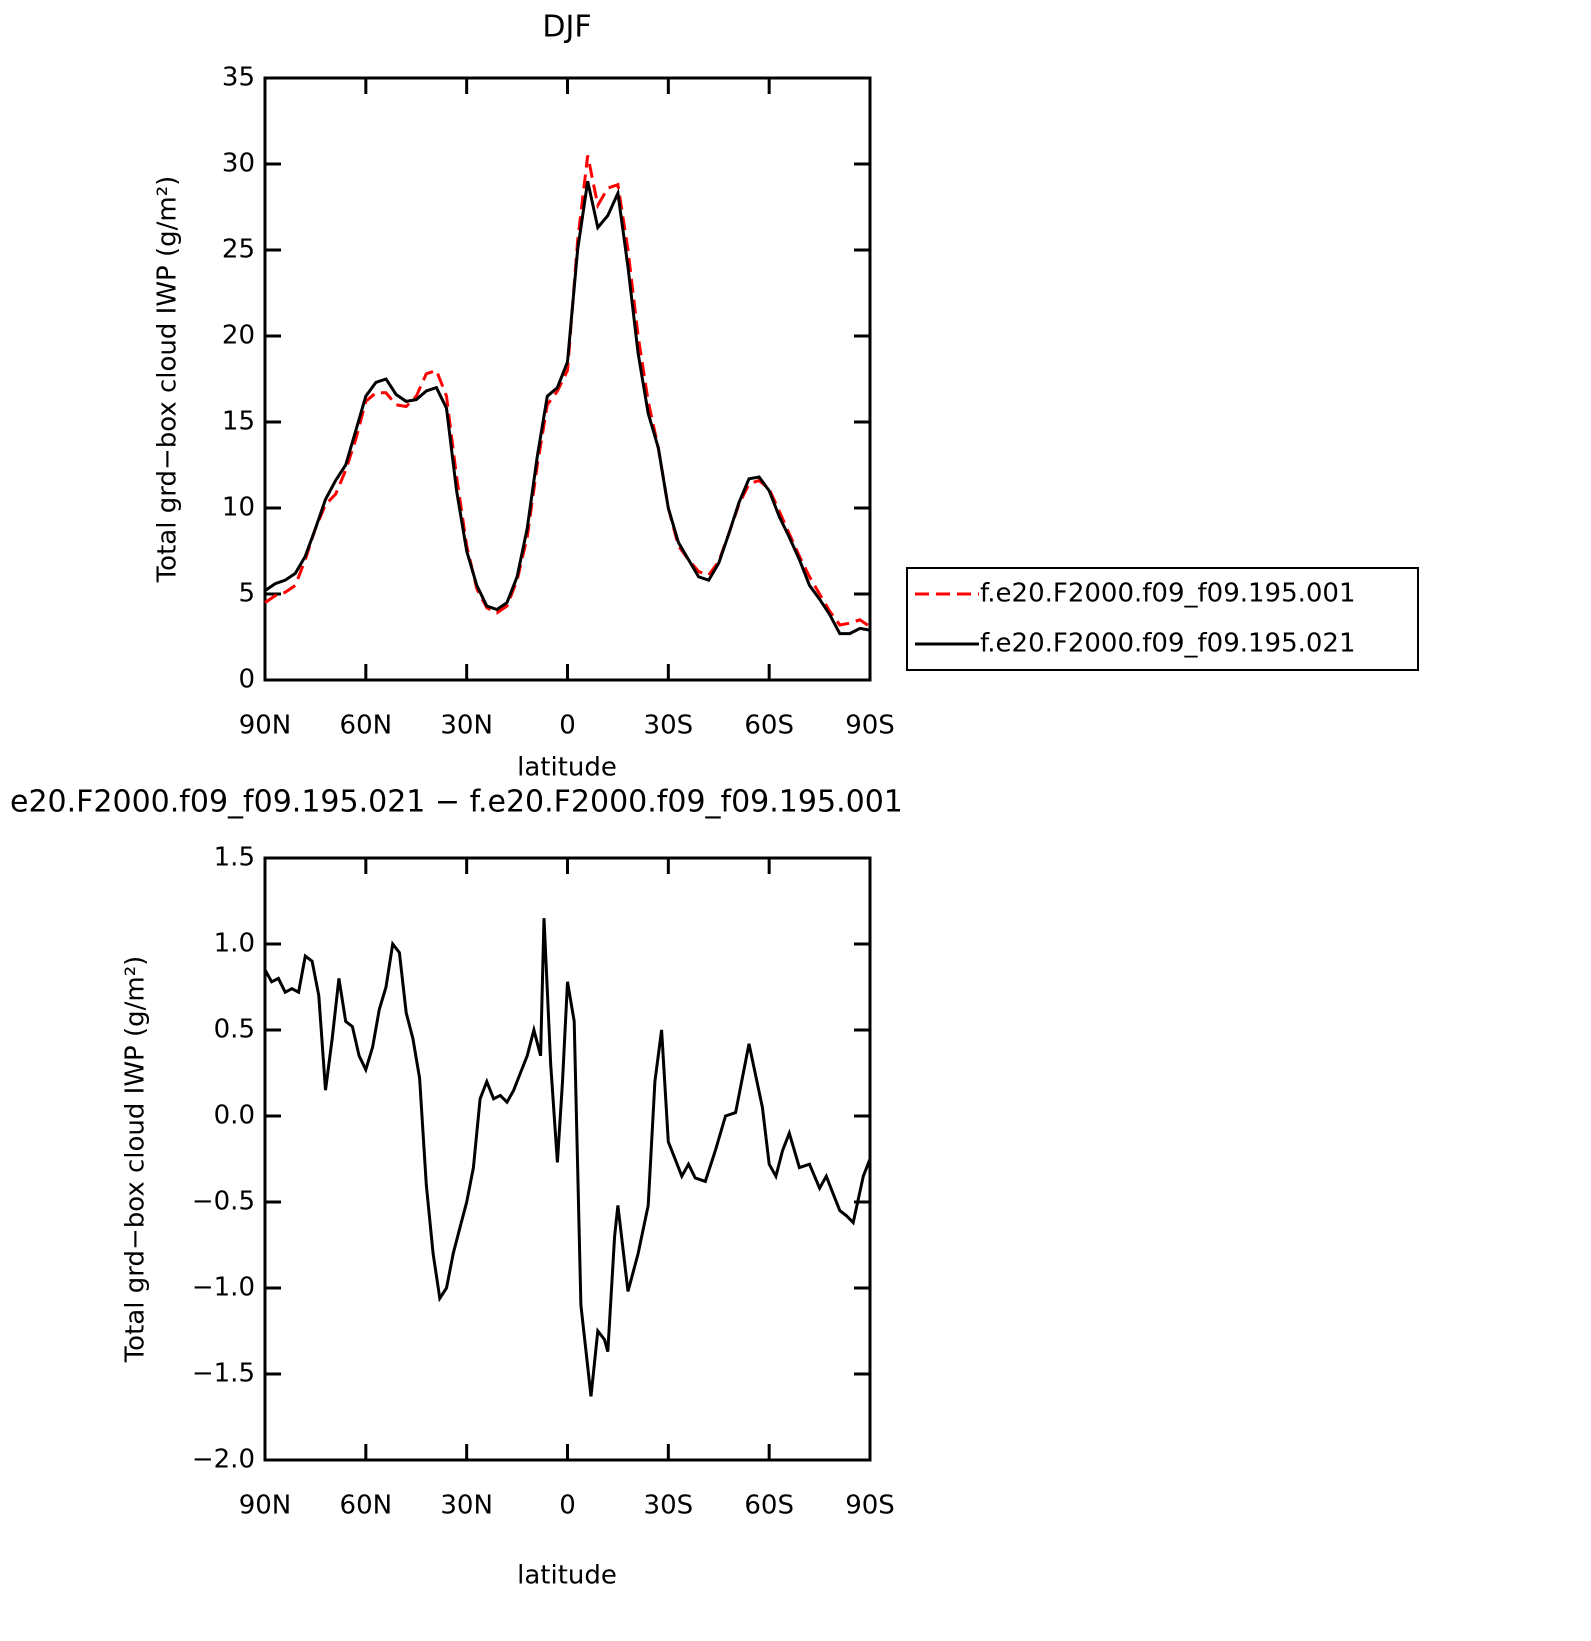 The width and height of the screenshot is (1591, 1641). I want to click on legend-label: f.e20.F2000.f09_f09.195.001, so click(1168, 594).